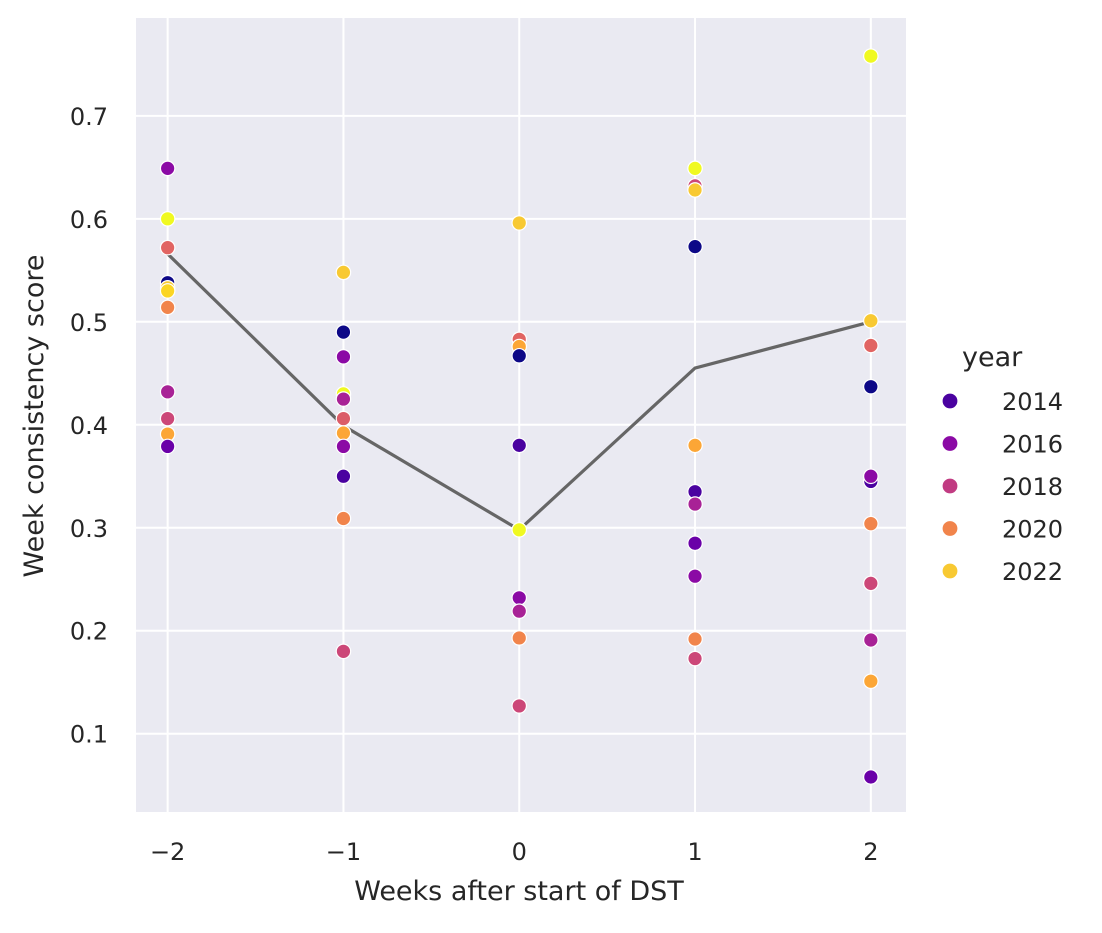 The image size is (1102, 933). What do you see at coordinates (519, 891) in the screenshot?
I see `x-axis-label: Weeks after start of DST` at bounding box center [519, 891].